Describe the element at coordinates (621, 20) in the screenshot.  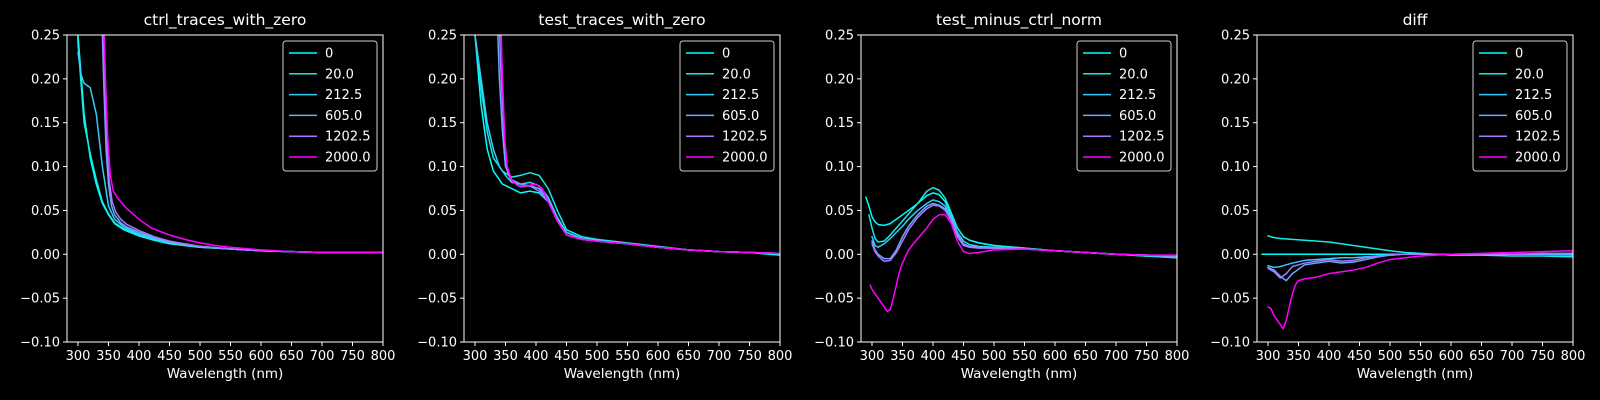
I see `panel-title: test_traces_with_zero` at that location.